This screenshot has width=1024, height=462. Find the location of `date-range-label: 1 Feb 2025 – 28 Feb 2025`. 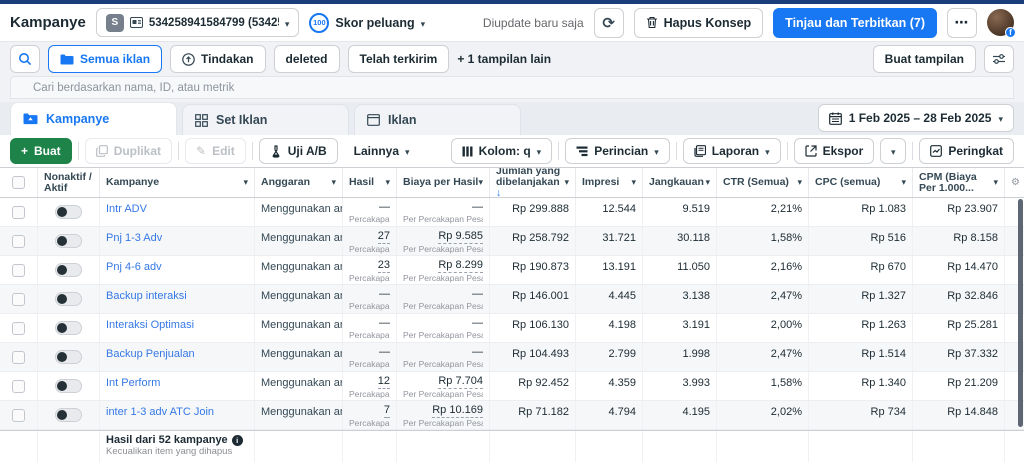

date-range-label: 1 Feb 2025 – 28 Feb 2025 is located at coordinates (920, 118).